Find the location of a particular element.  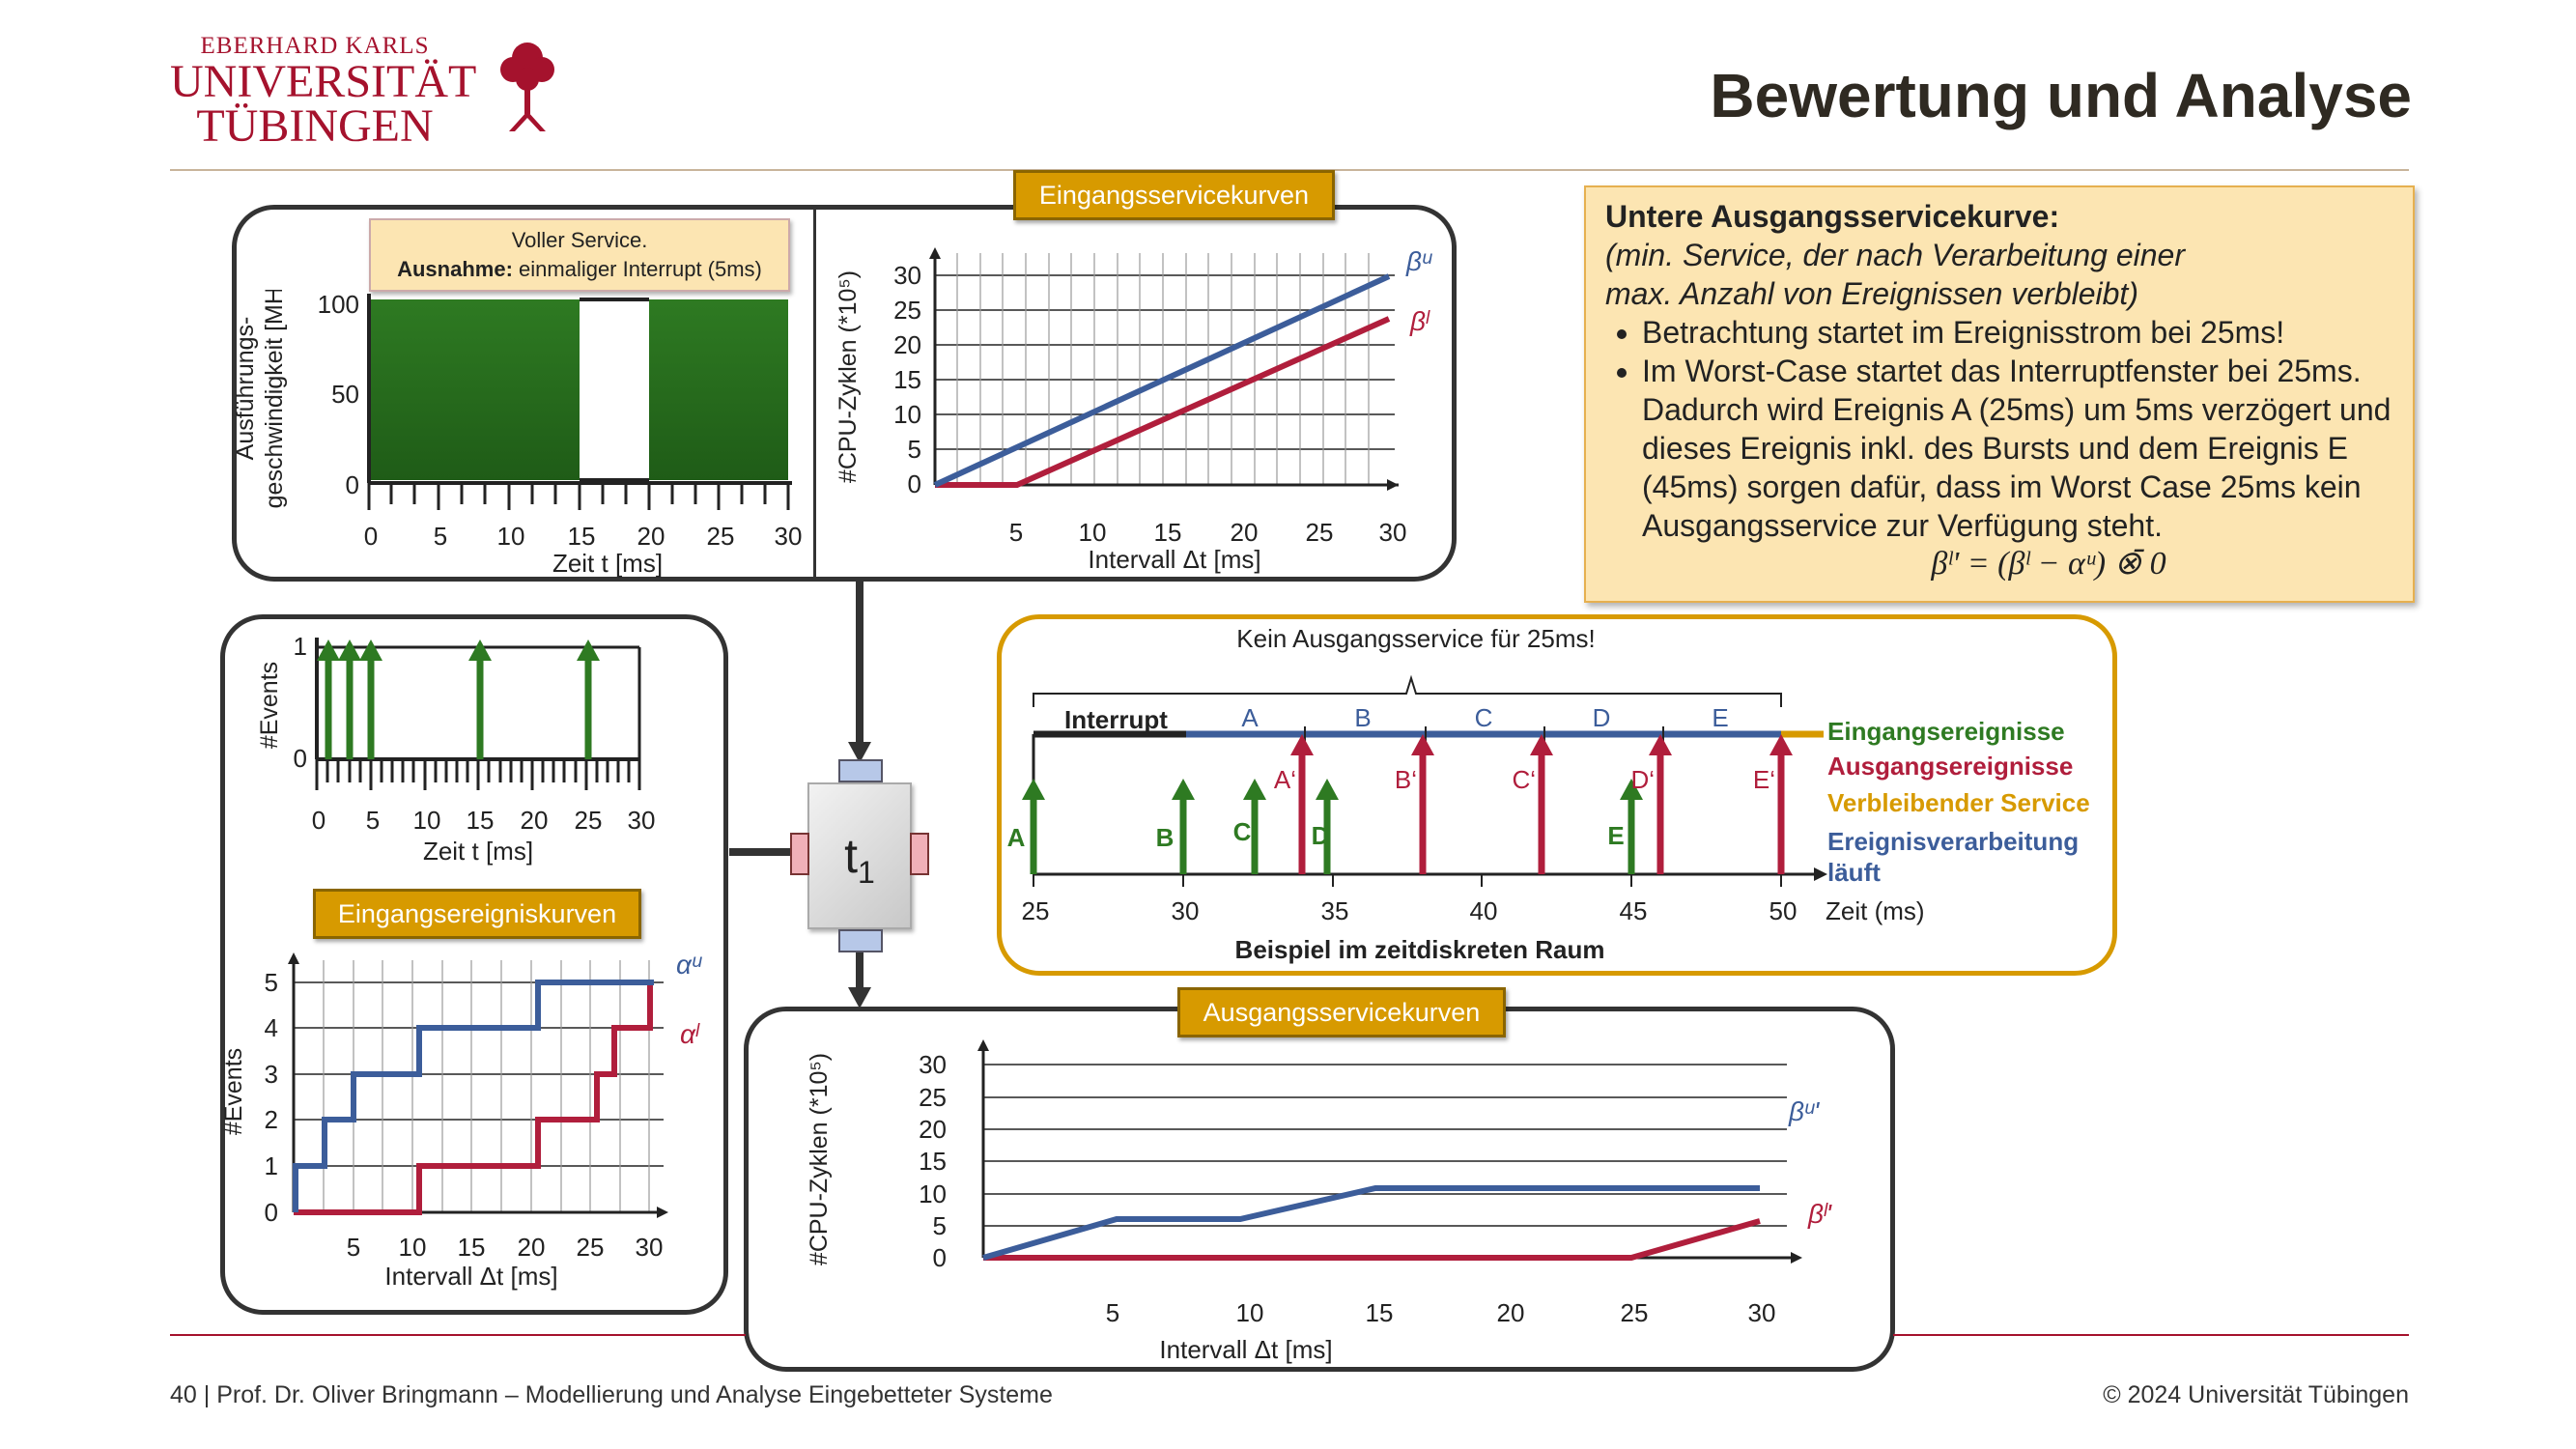

input-event-label: B is located at coordinates (1165, 837).